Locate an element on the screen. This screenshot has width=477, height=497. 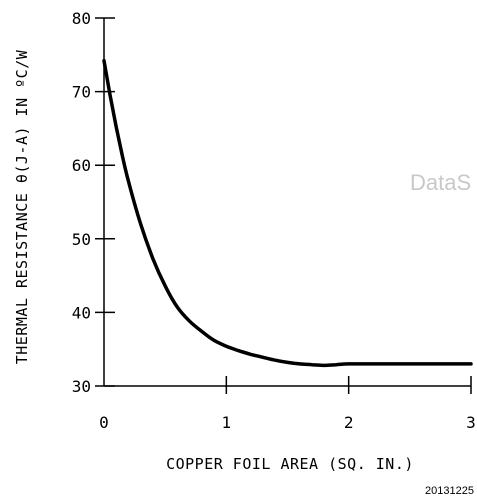
y-tick-label: 50 is located at coordinates (81, 239).